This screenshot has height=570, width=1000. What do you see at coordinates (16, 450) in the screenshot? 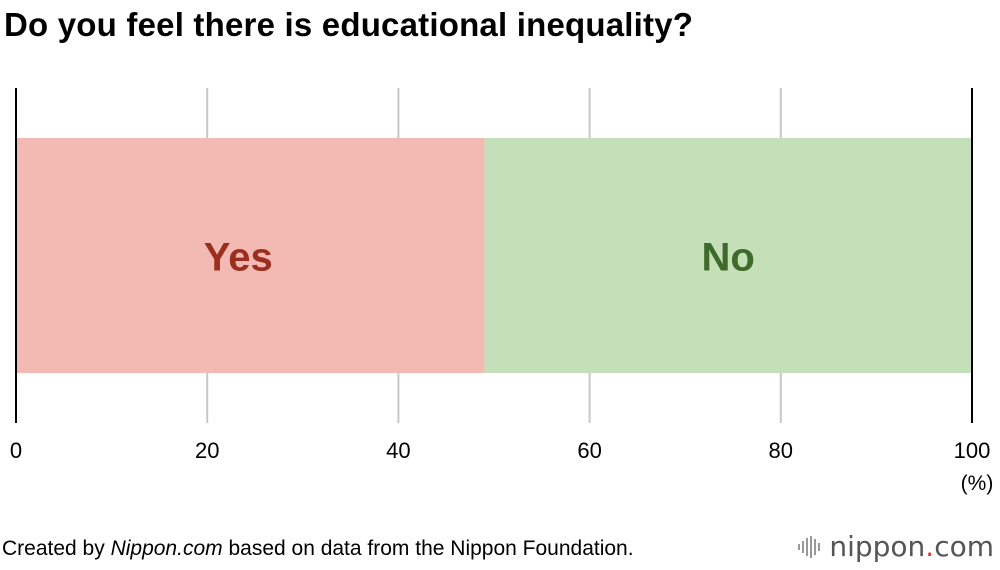
I see `x-tick-label: 0` at bounding box center [16, 450].